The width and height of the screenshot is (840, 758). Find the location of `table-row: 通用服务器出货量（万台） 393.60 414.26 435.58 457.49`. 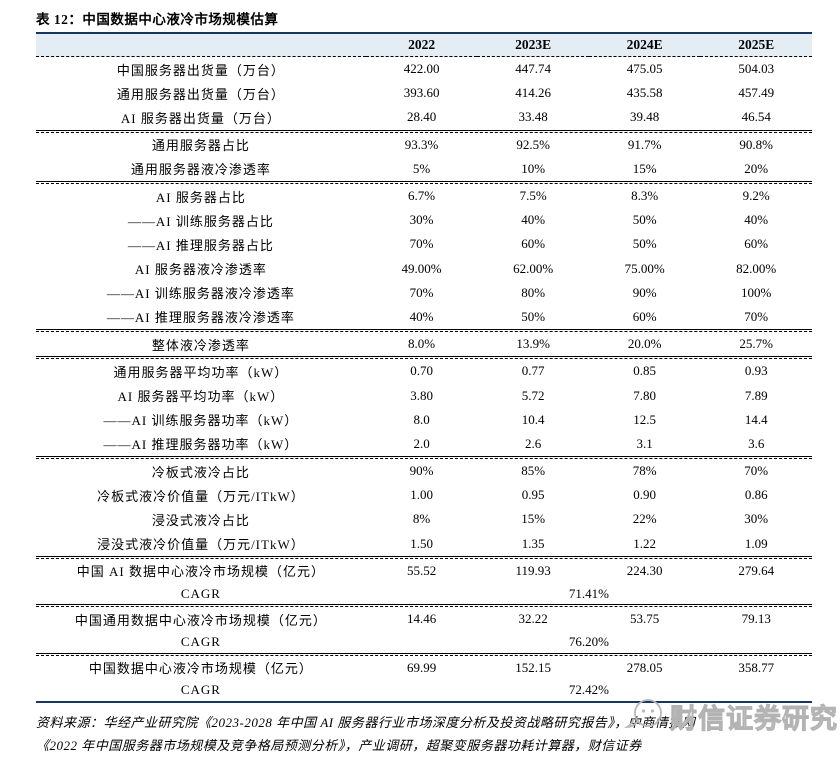

table-row: 通用服务器出货量（万台） 393.60 414.26 435.58 457.49 is located at coordinates (424, 93).